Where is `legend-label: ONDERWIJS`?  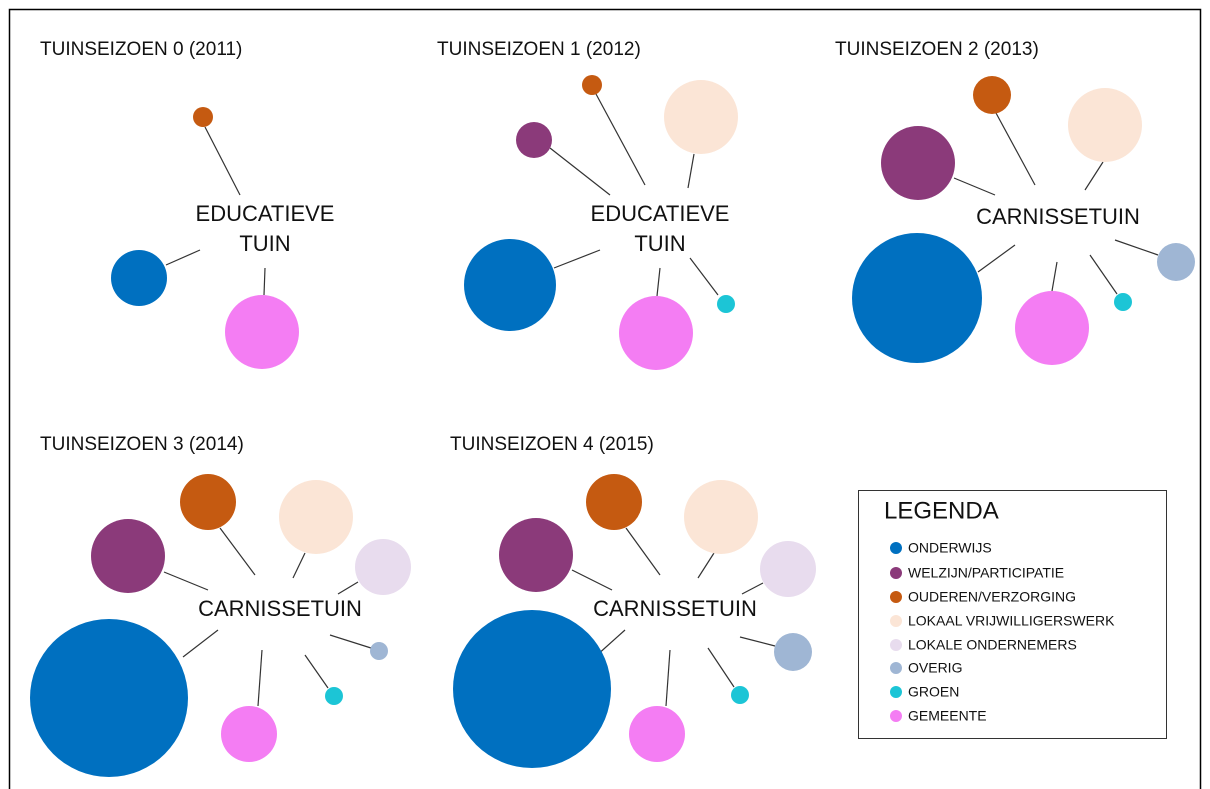
legend-label: ONDERWIJS is located at coordinates (950, 548).